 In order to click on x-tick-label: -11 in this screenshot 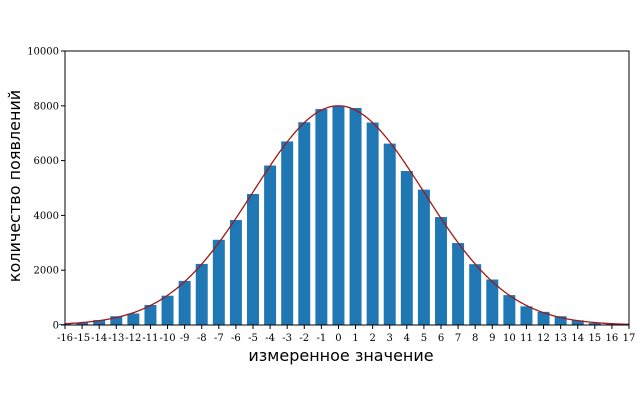, I will do `click(150, 338)`.